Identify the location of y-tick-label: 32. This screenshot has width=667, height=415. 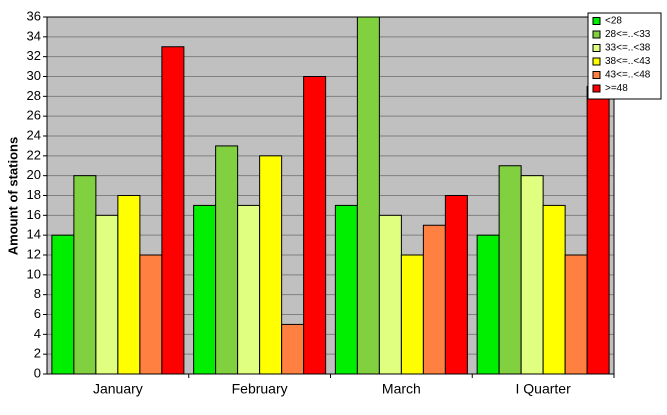
(34, 55).